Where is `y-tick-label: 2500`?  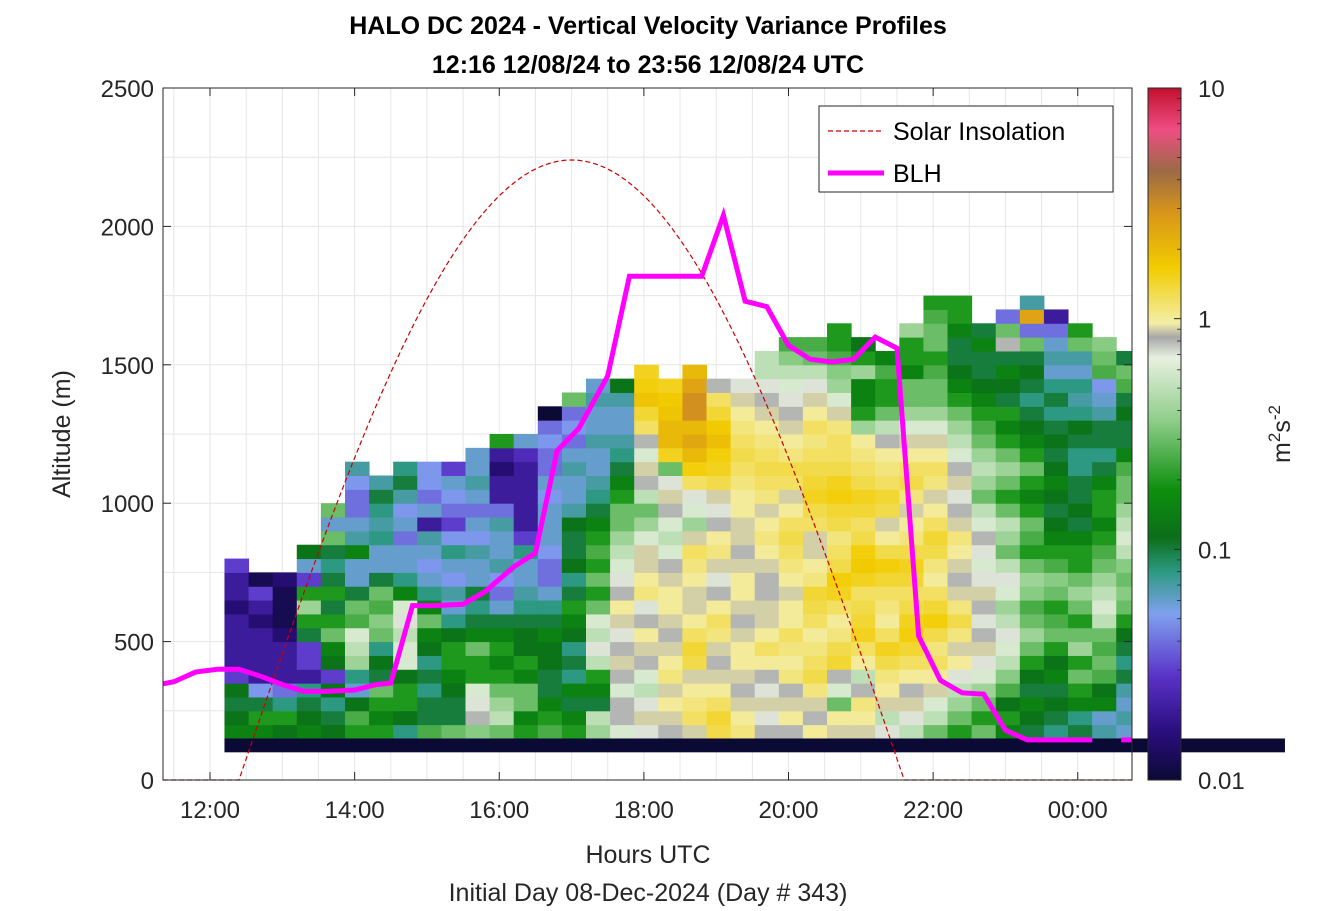
y-tick-label: 2500 is located at coordinates (127, 89).